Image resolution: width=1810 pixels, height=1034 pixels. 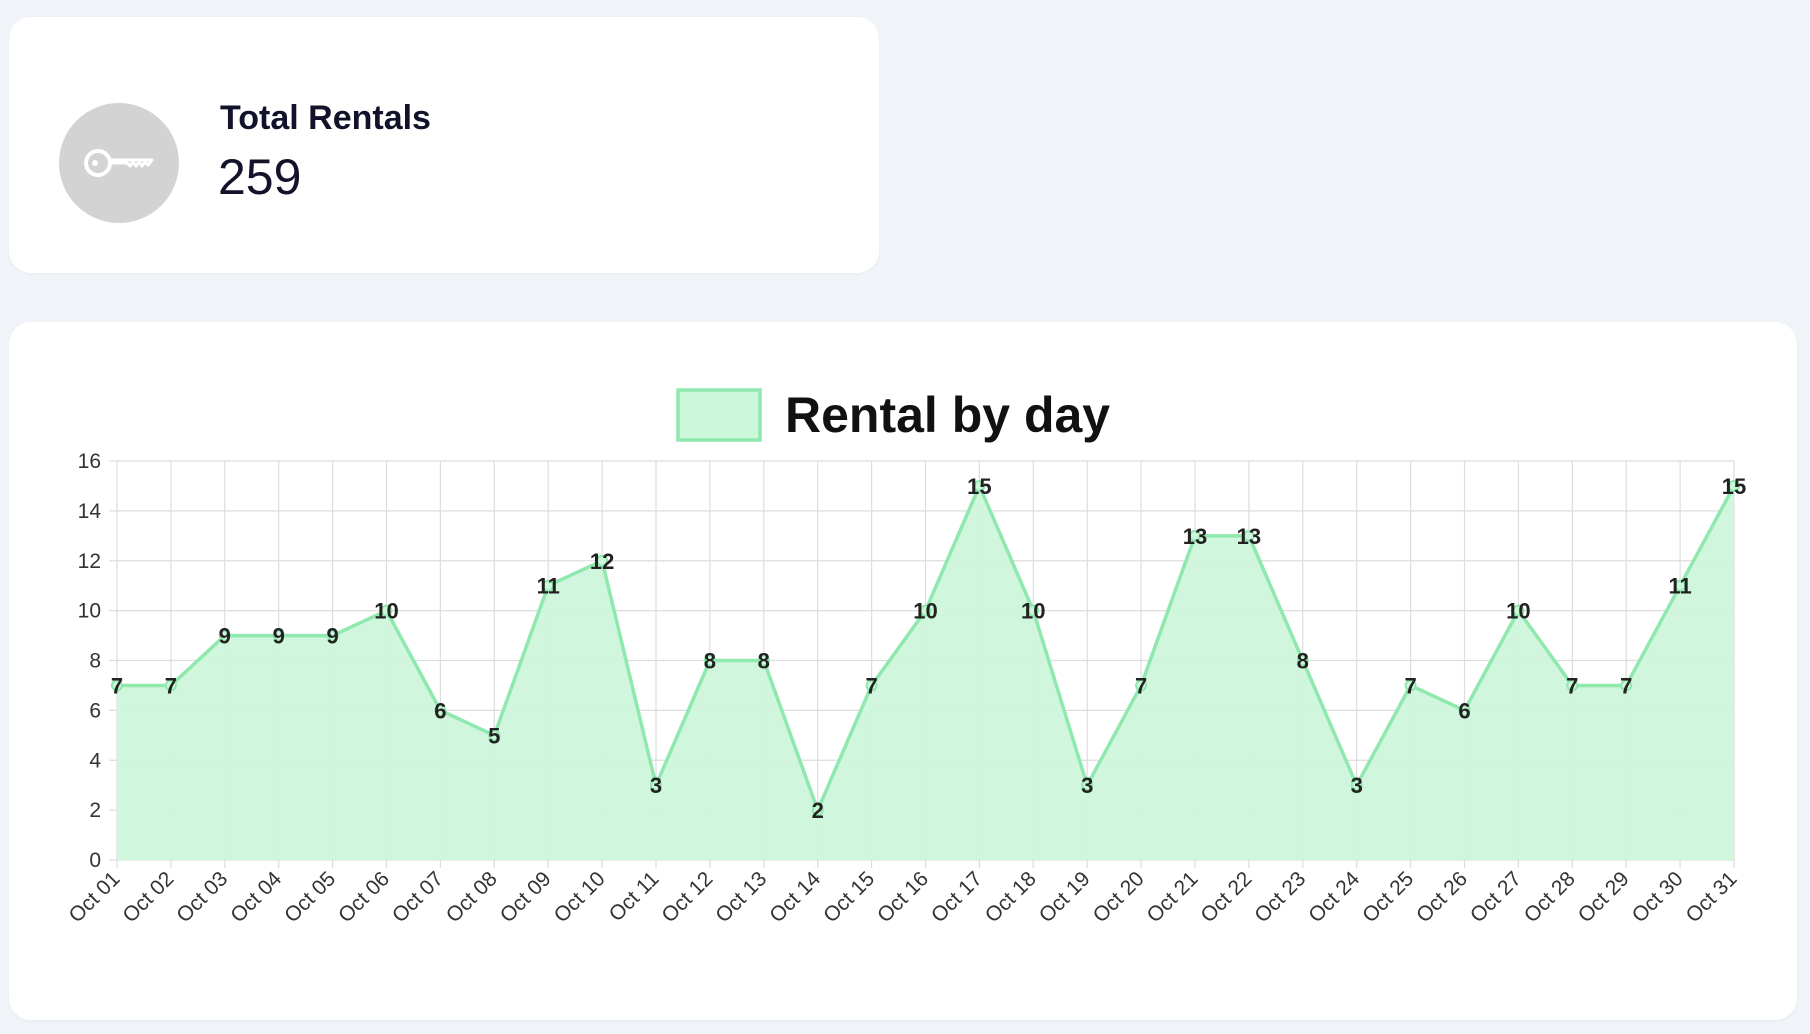 I want to click on y-tick-label: 2, so click(x=95, y=810).